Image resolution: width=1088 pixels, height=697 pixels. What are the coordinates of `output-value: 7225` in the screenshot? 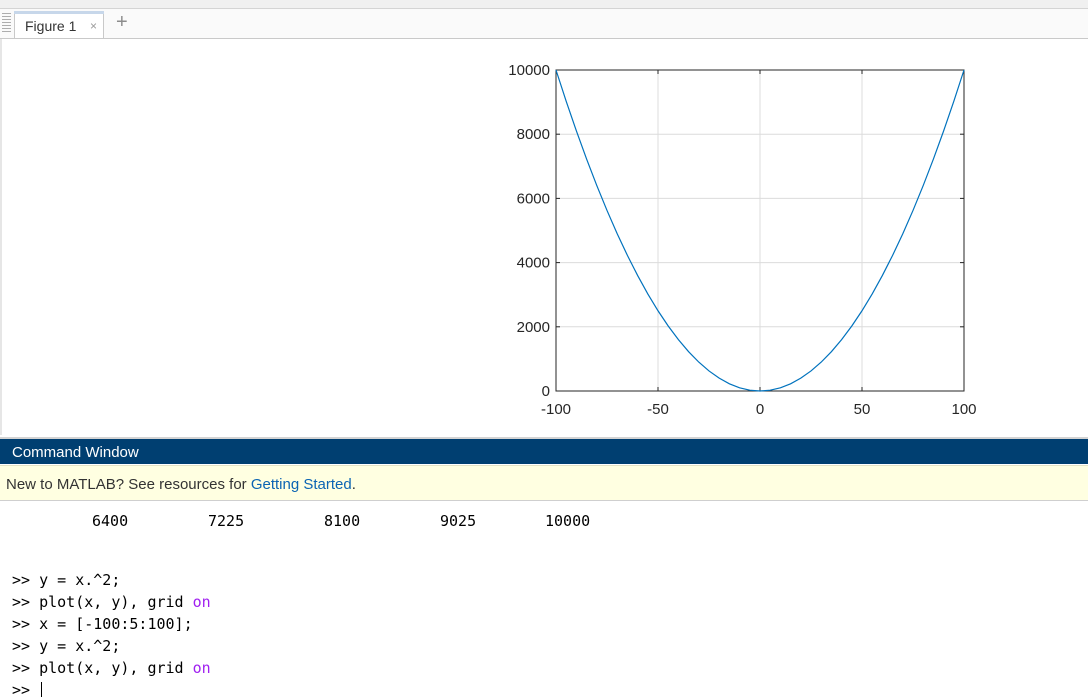 It's located at (226, 521).